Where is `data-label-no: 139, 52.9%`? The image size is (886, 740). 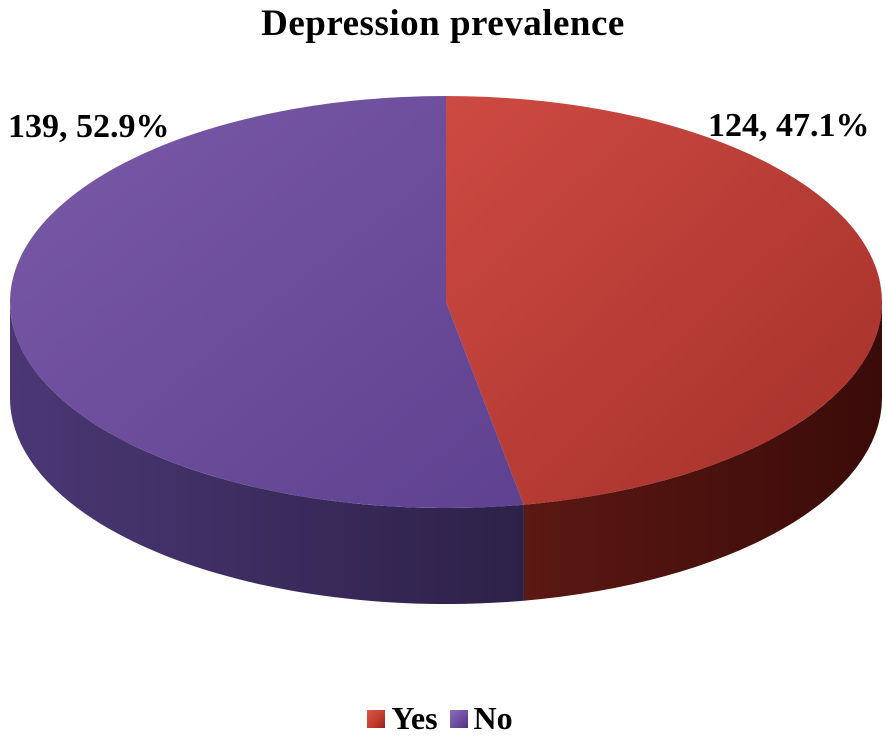 data-label-no: 139, 52.9% is located at coordinates (89, 126).